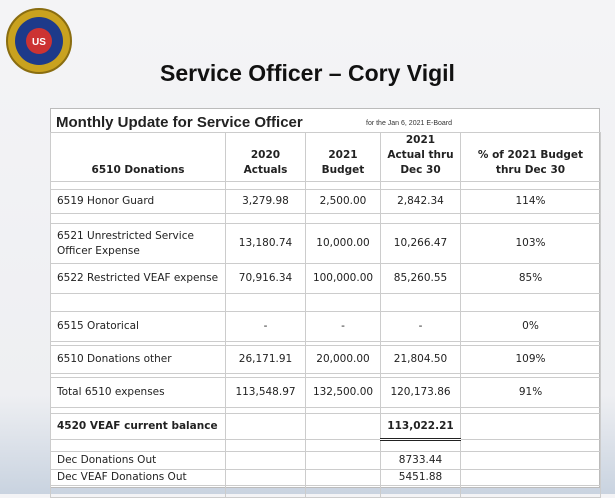 The width and height of the screenshot is (615, 498). Describe the element at coordinates (265, 392) in the screenshot. I see `cell: 113,548.97` at that location.